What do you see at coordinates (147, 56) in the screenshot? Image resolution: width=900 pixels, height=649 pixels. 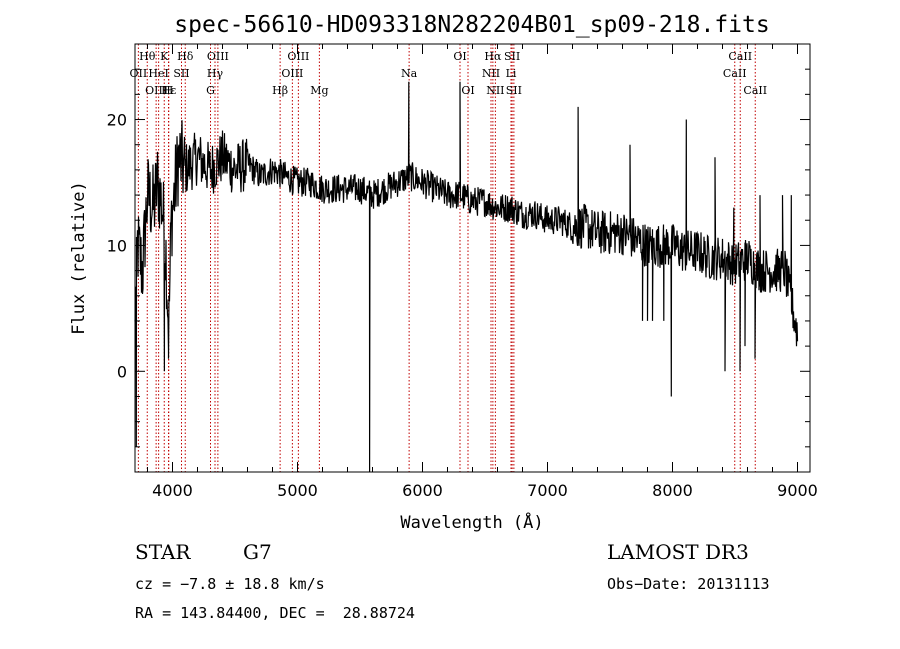 I see `spectral-line-label: Hθ` at bounding box center [147, 56].